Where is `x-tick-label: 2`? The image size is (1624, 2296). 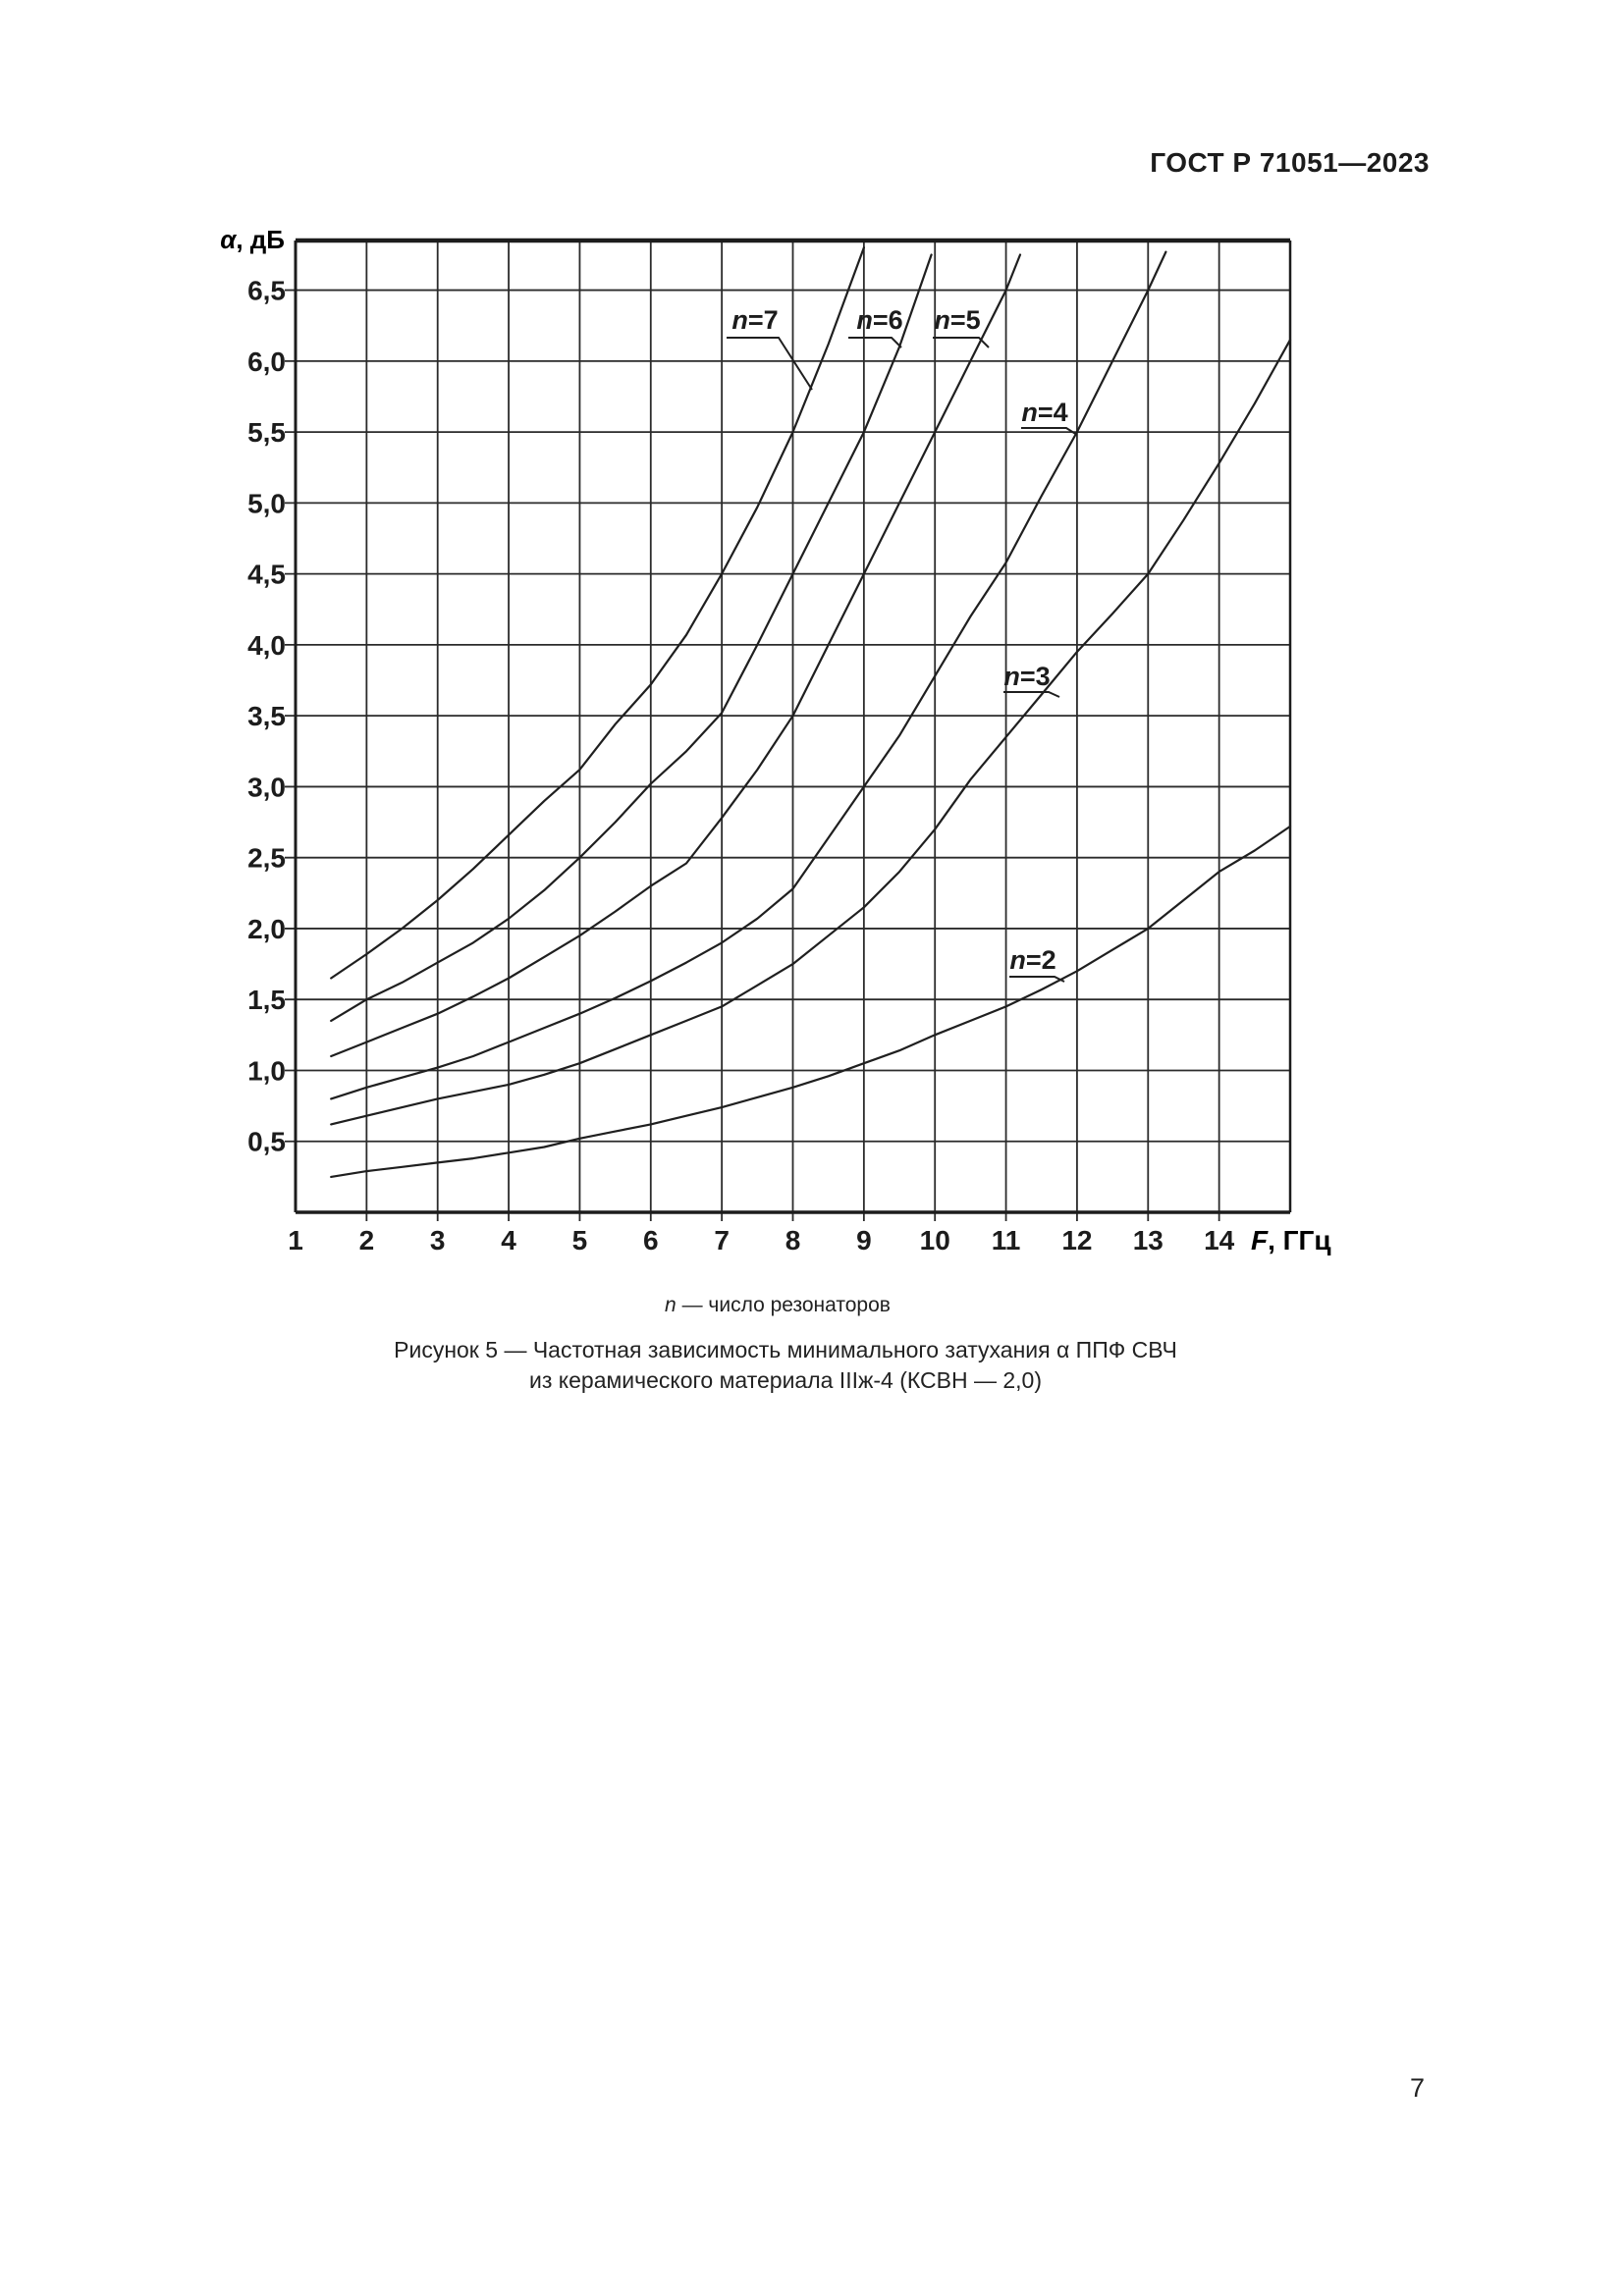 x-tick-label: 2 is located at coordinates (367, 1240).